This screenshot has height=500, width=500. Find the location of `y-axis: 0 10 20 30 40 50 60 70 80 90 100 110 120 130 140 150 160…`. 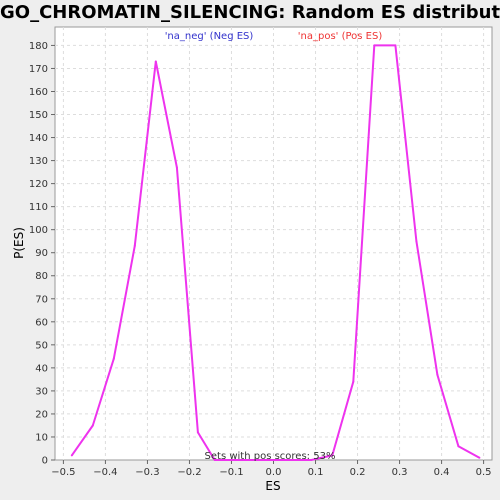

y-axis: 0 10 20 30 40 50 60 70 80 90 100 110 120 130 140 150 160… is located at coordinates (42, 254).